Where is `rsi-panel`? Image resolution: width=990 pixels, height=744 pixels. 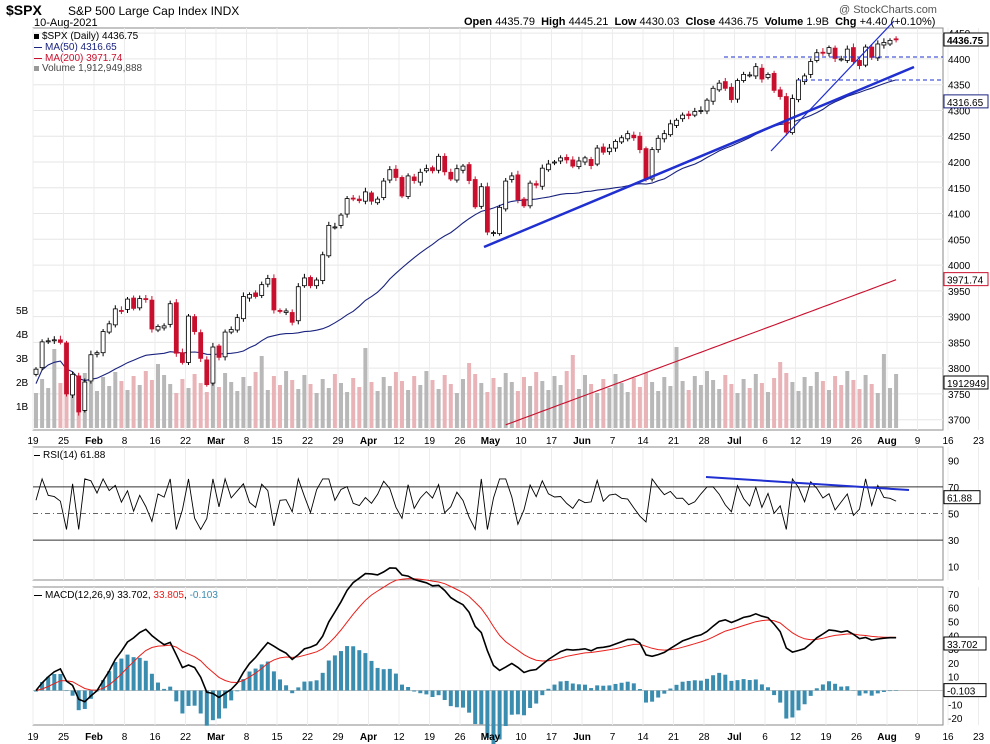 rsi-panel is located at coordinates (488, 508).